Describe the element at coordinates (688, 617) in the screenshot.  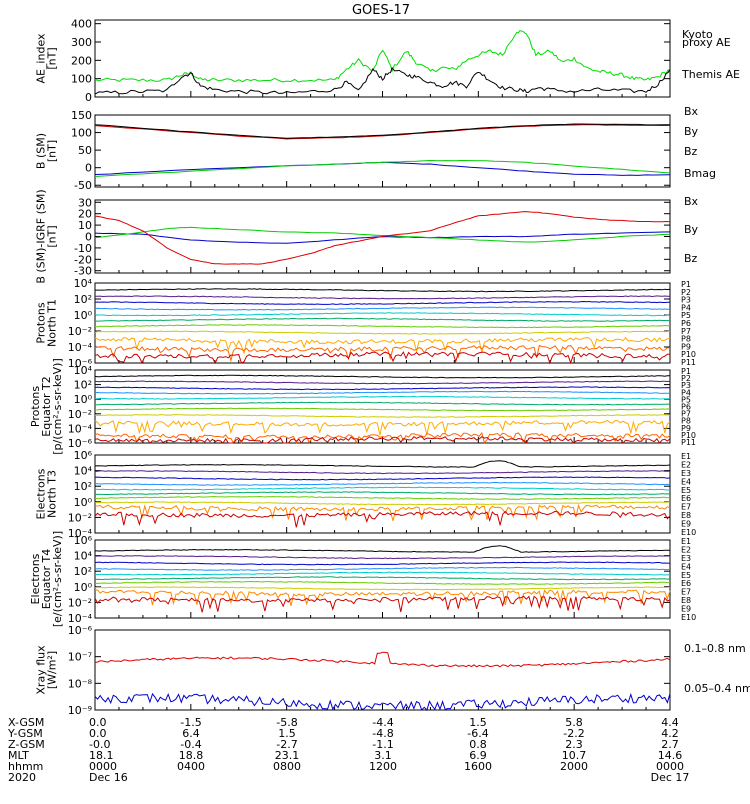
I see `legend-entry: E10` at that location.